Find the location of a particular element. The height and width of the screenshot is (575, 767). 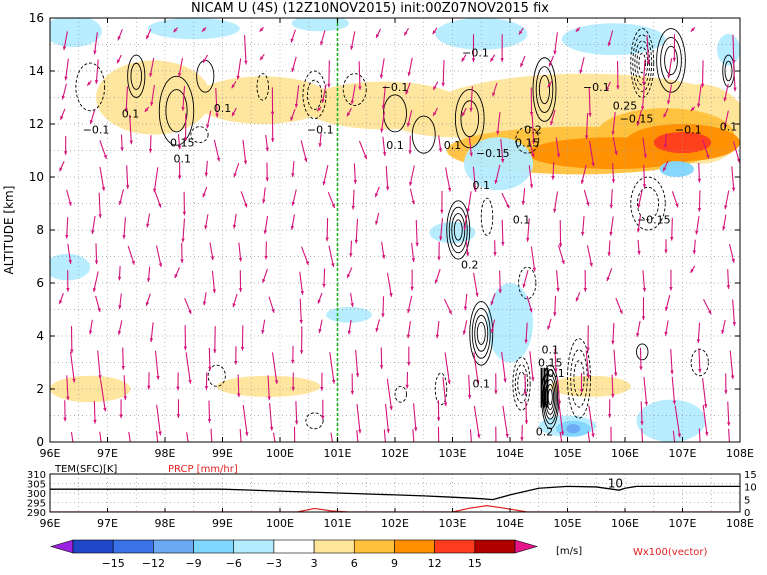

x-tick-label-10: 106E is located at coordinates (625, 453).